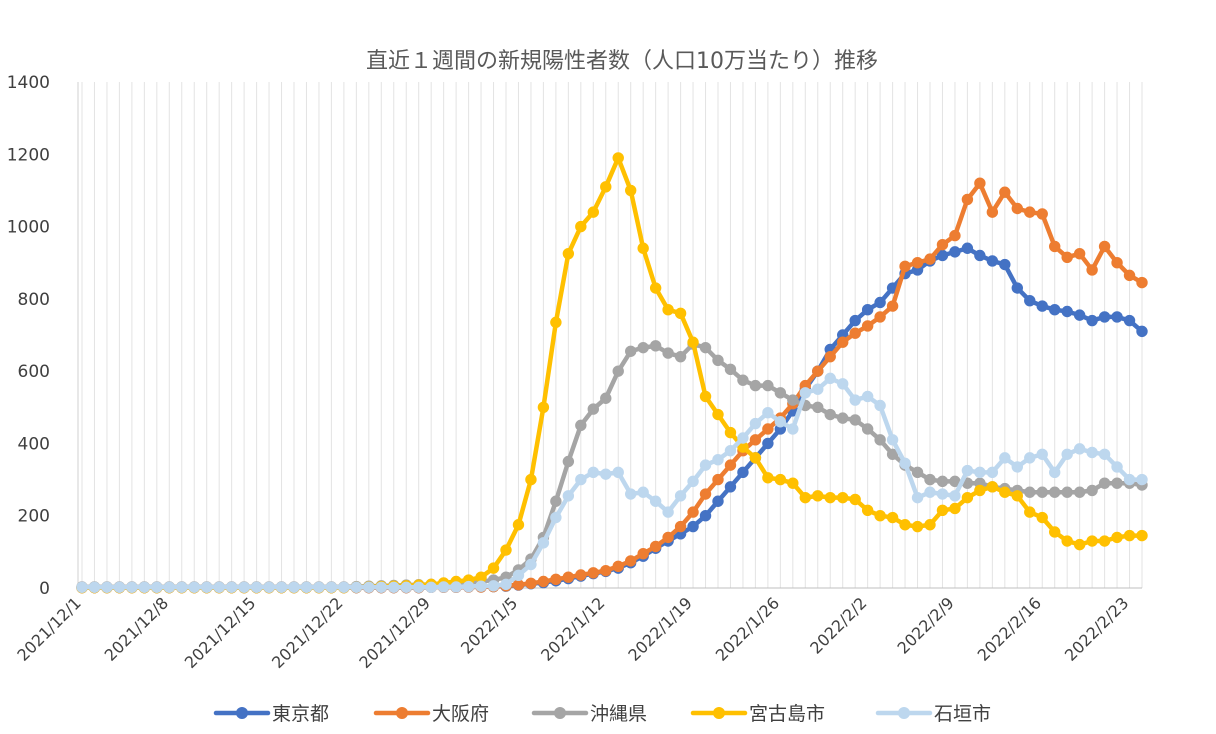 Image resolution: width=1216 pixels, height=734 pixels. Describe the element at coordinates (572, 628) in the screenshot. I see `x-tick-label: 2022/1/12` at that location.